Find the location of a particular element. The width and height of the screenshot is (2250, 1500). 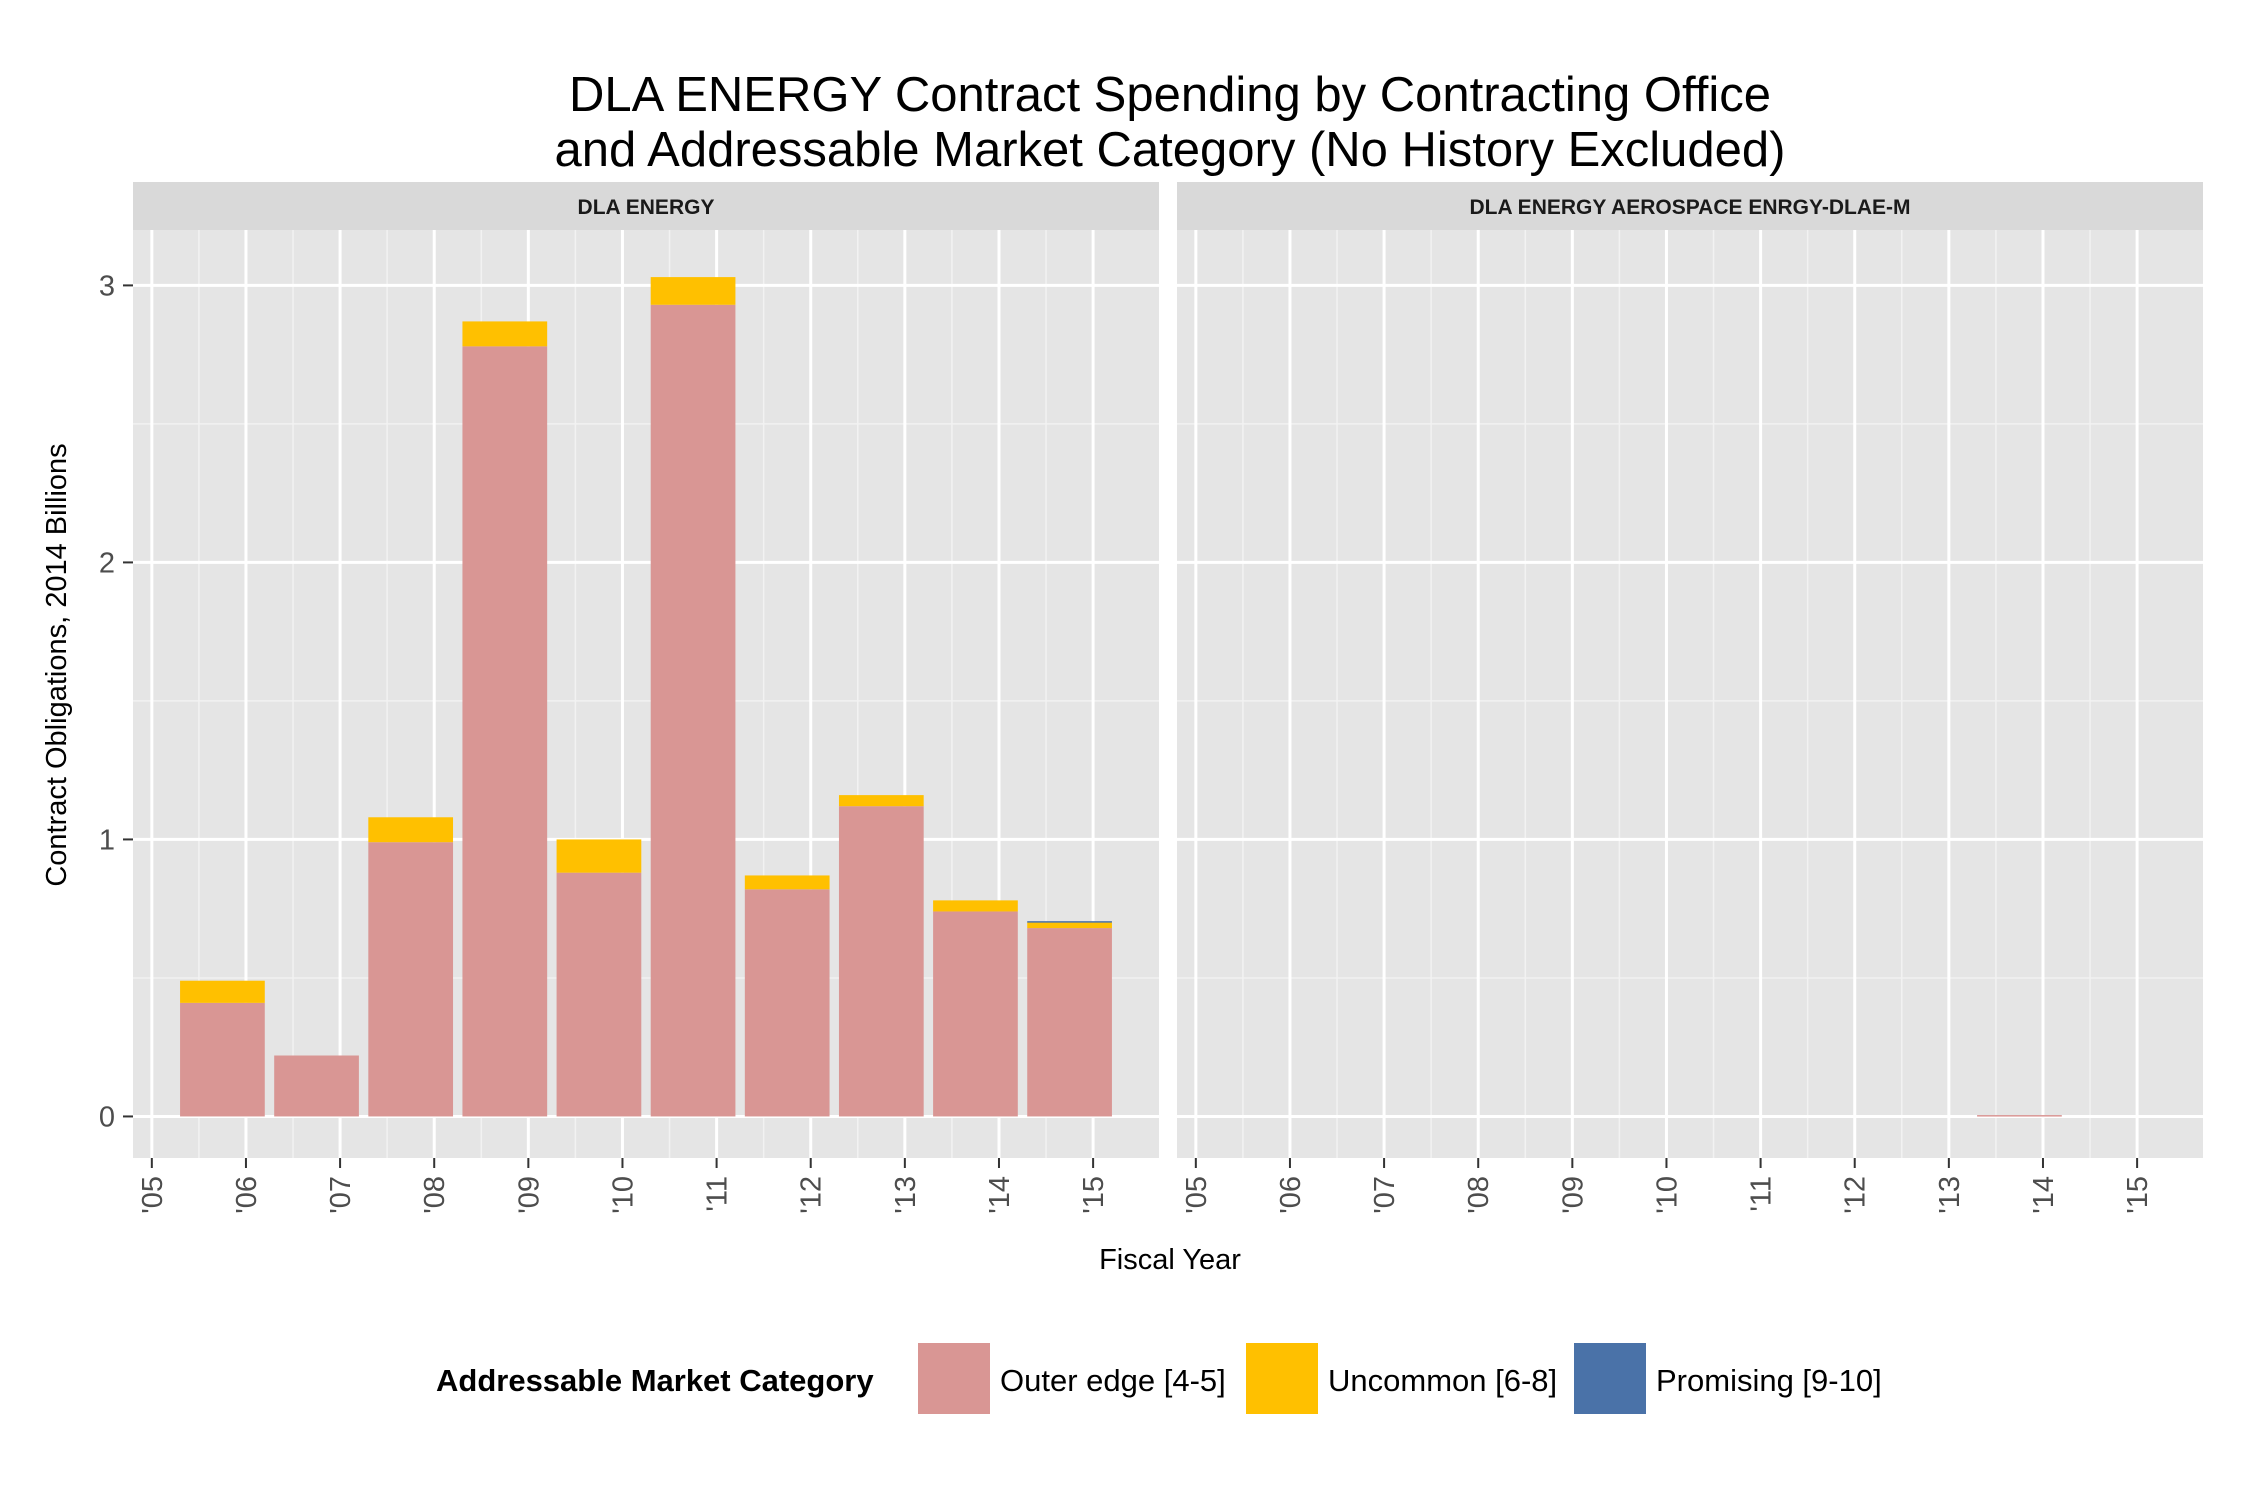

y-tick-label: 3 is located at coordinates (107, 286).